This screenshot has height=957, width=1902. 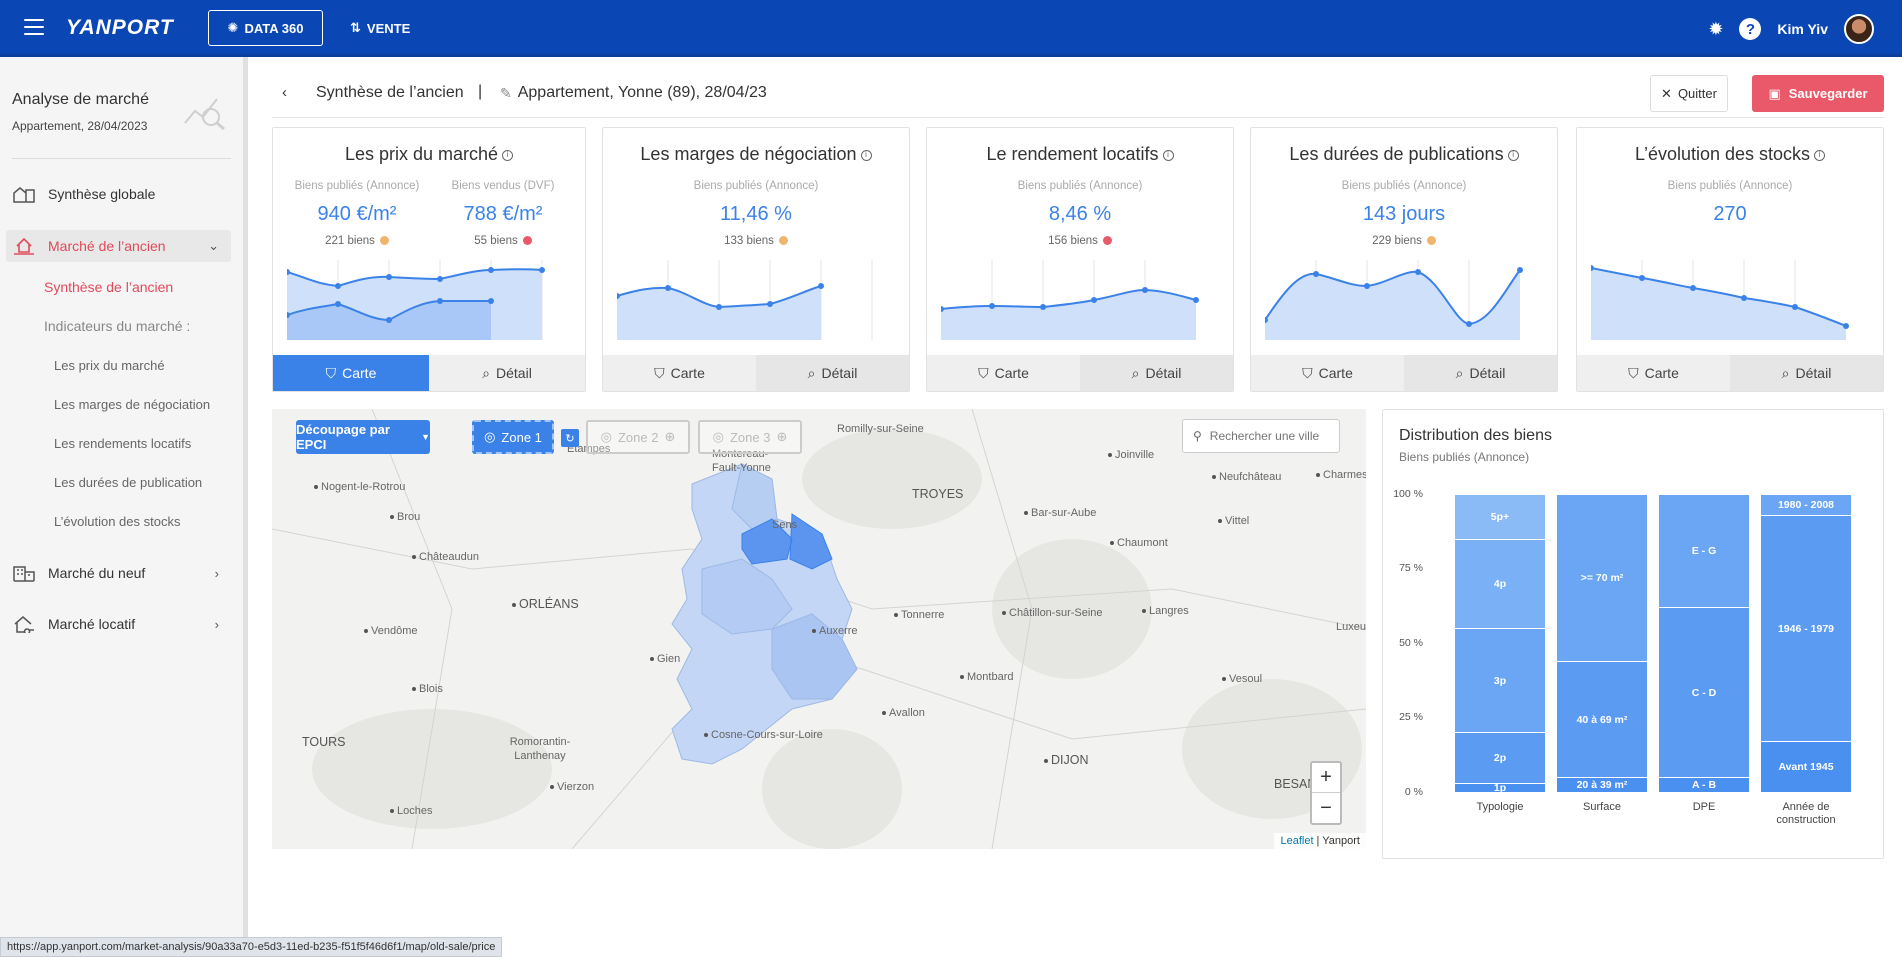 I want to click on zone2-label: Zone 2, so click(x=638, y=437).